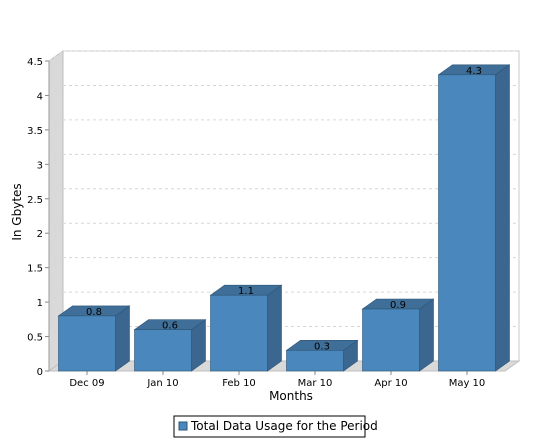  Describe the element at coordinates (35, 62) in the screenshot. I see `y-tick-label: 4.5` at that location.